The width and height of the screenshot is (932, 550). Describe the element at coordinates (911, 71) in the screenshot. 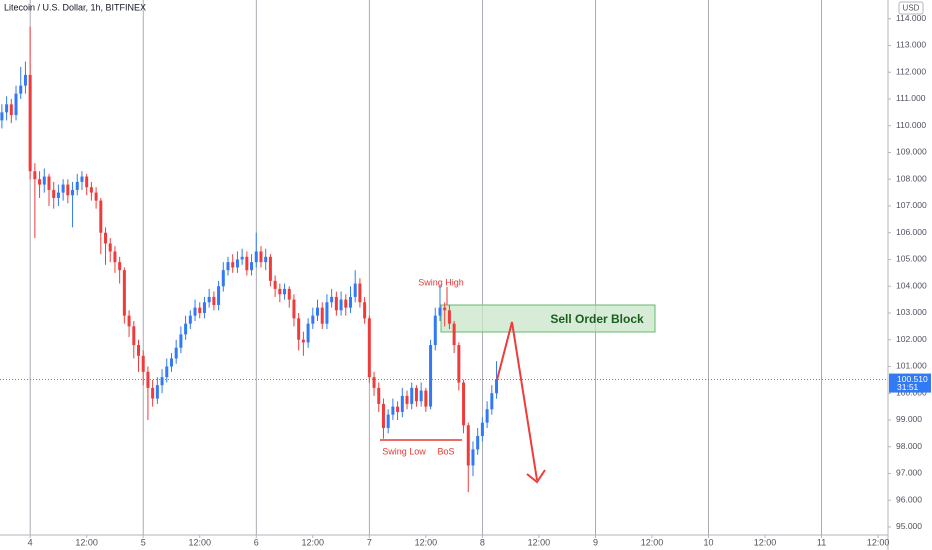

I see `y-tick-label: 112.000` at that location.